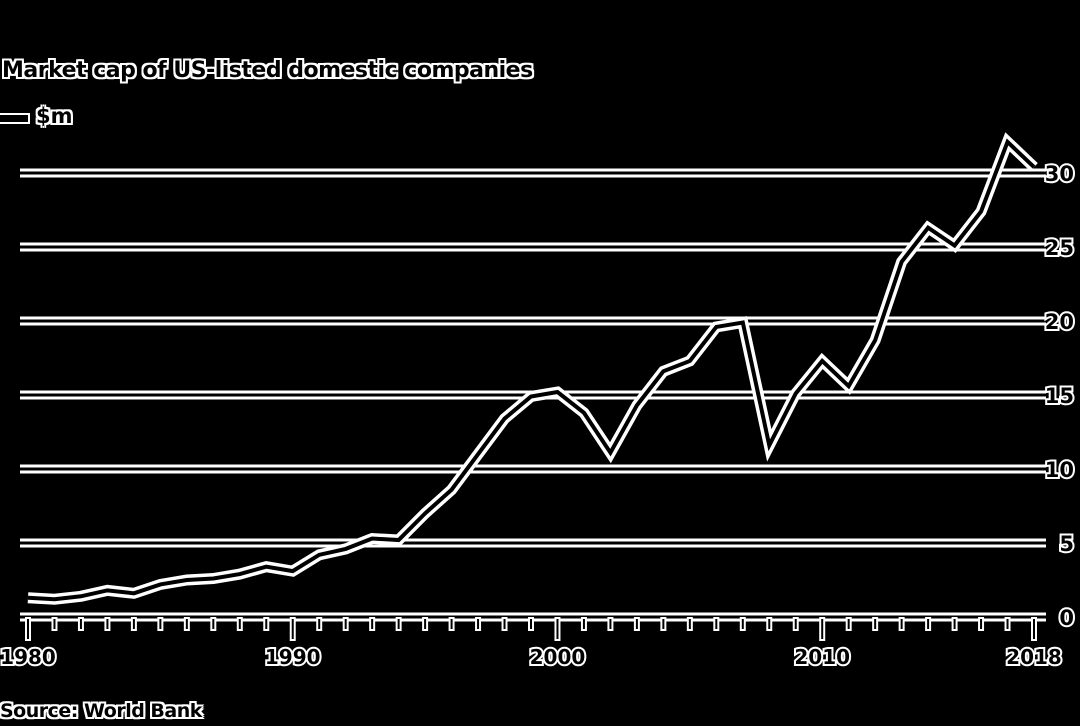 This screenshot has width=1080, height=726. What do you see at coordinates (1034, 657) in the screenshot?
I see `x-tick-label-2018: 2018` at bounding box center [1034, 657].